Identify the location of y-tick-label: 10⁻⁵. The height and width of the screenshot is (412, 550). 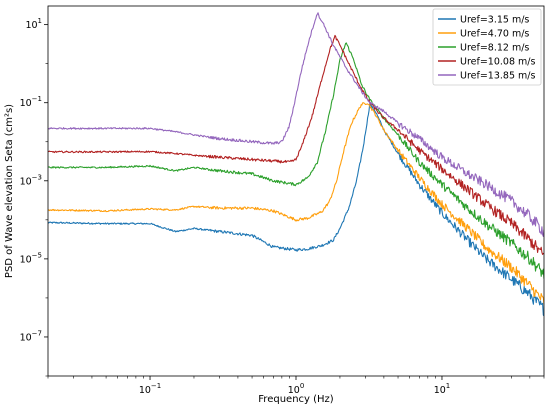
(31, 258).